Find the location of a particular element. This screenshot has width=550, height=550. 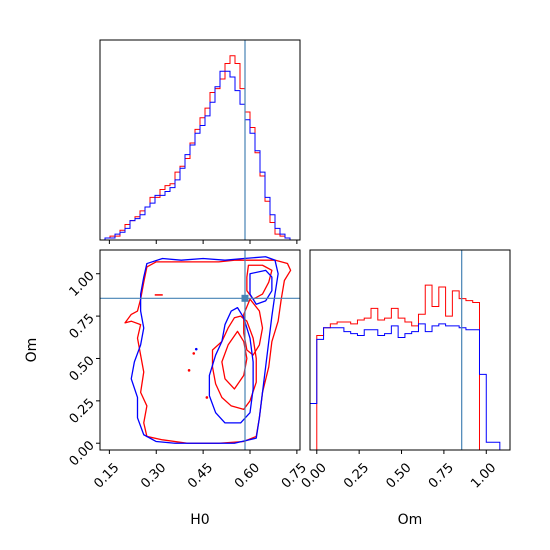

histogram-red-series is located at coordinates (410, 367).